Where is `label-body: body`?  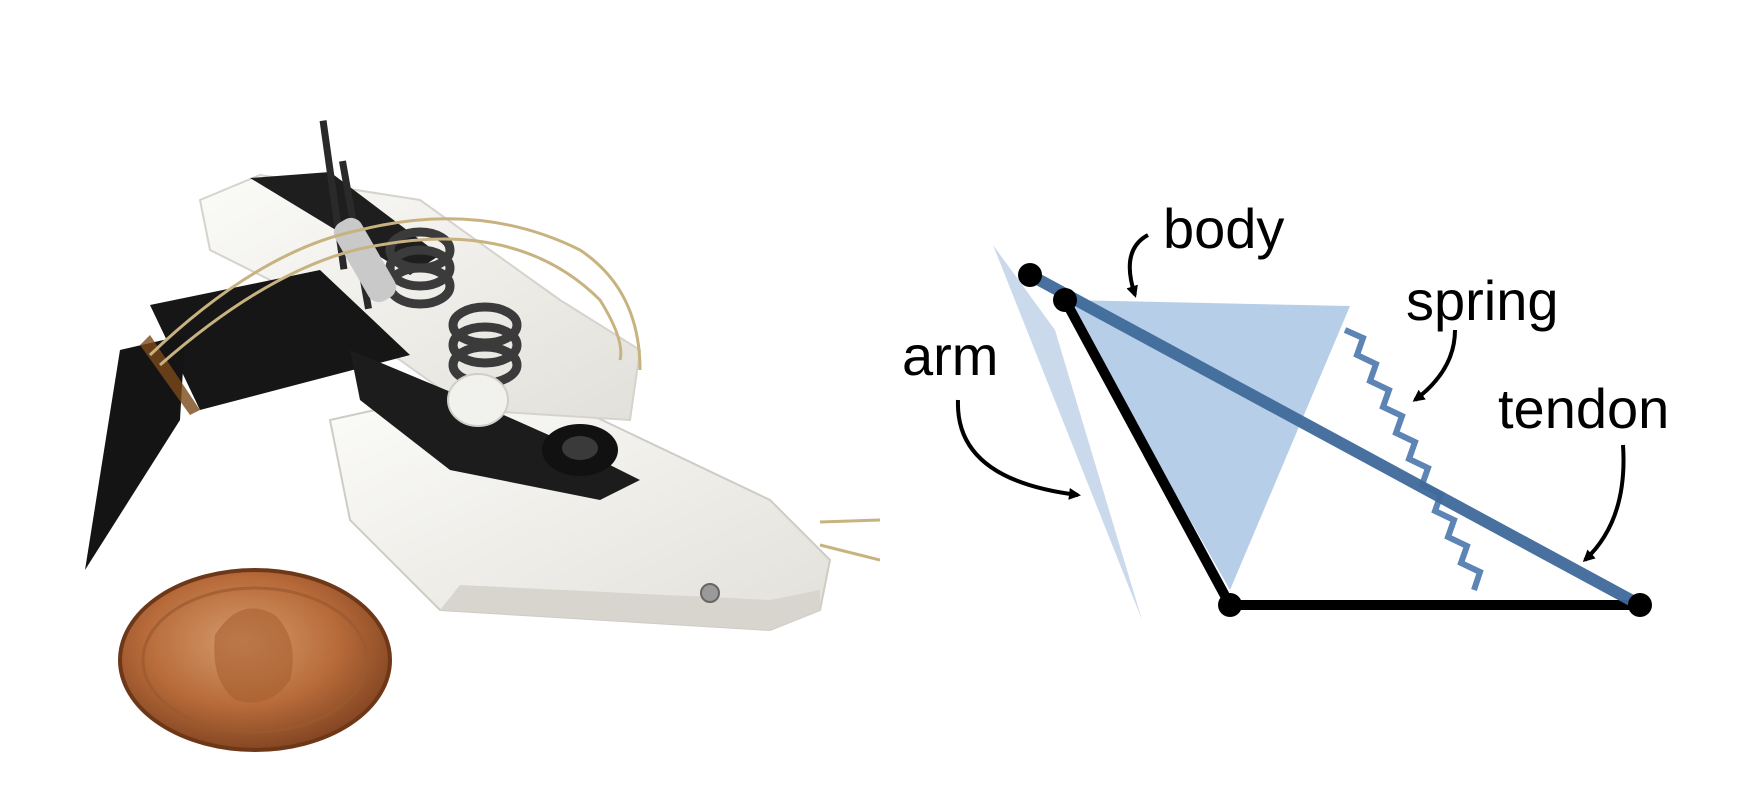 label-body: body is located at coordinates (1223, 228).